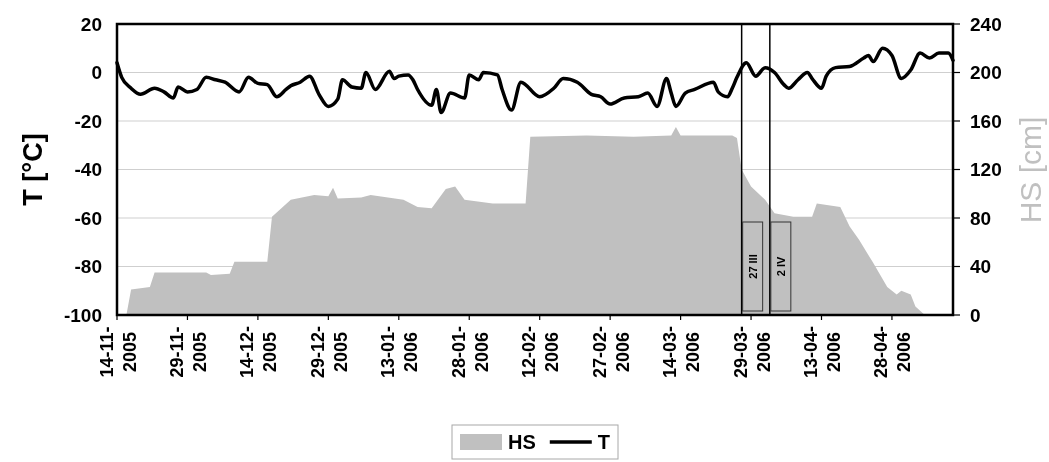 This screenshot has height=462, width=1049. What do you see at coordinates (96, 72) in the screenshot?
I see `y-tick-label: 0` at bounding box center [96, 72].